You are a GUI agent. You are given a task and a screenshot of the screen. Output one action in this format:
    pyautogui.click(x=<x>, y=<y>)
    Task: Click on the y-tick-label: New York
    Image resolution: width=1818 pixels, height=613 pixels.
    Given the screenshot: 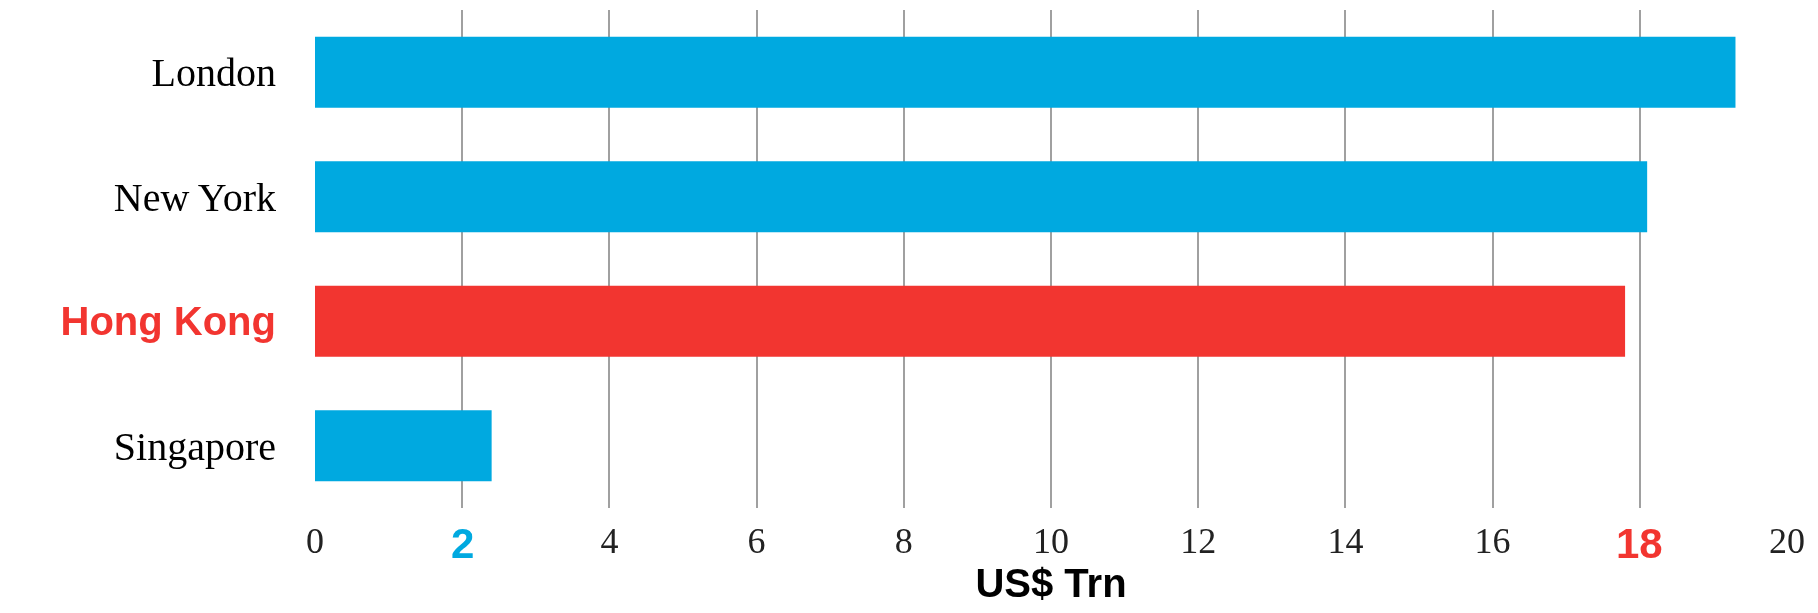 What is the action you would take?
    pyautogui.click(x=194, y=197)
    